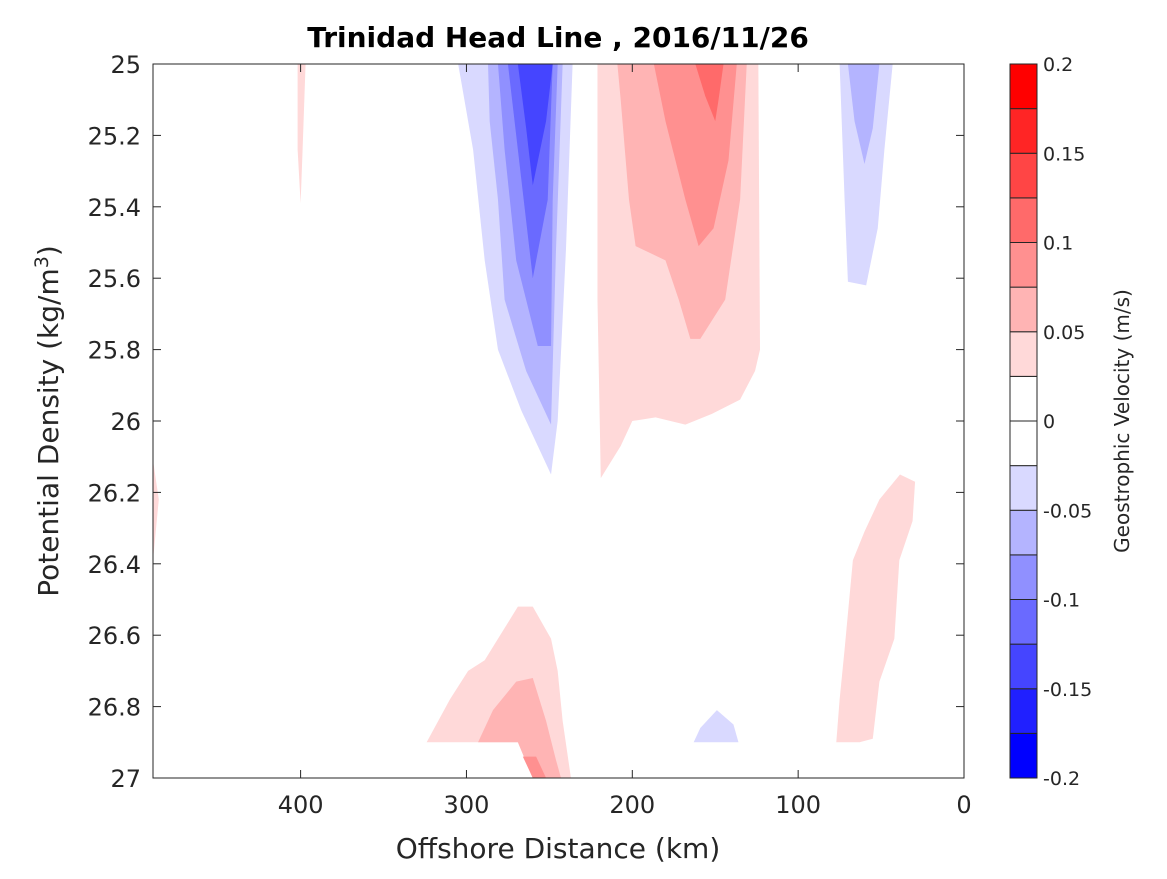  I want to click on y-tick-label: 25.6, so click(114, 279).